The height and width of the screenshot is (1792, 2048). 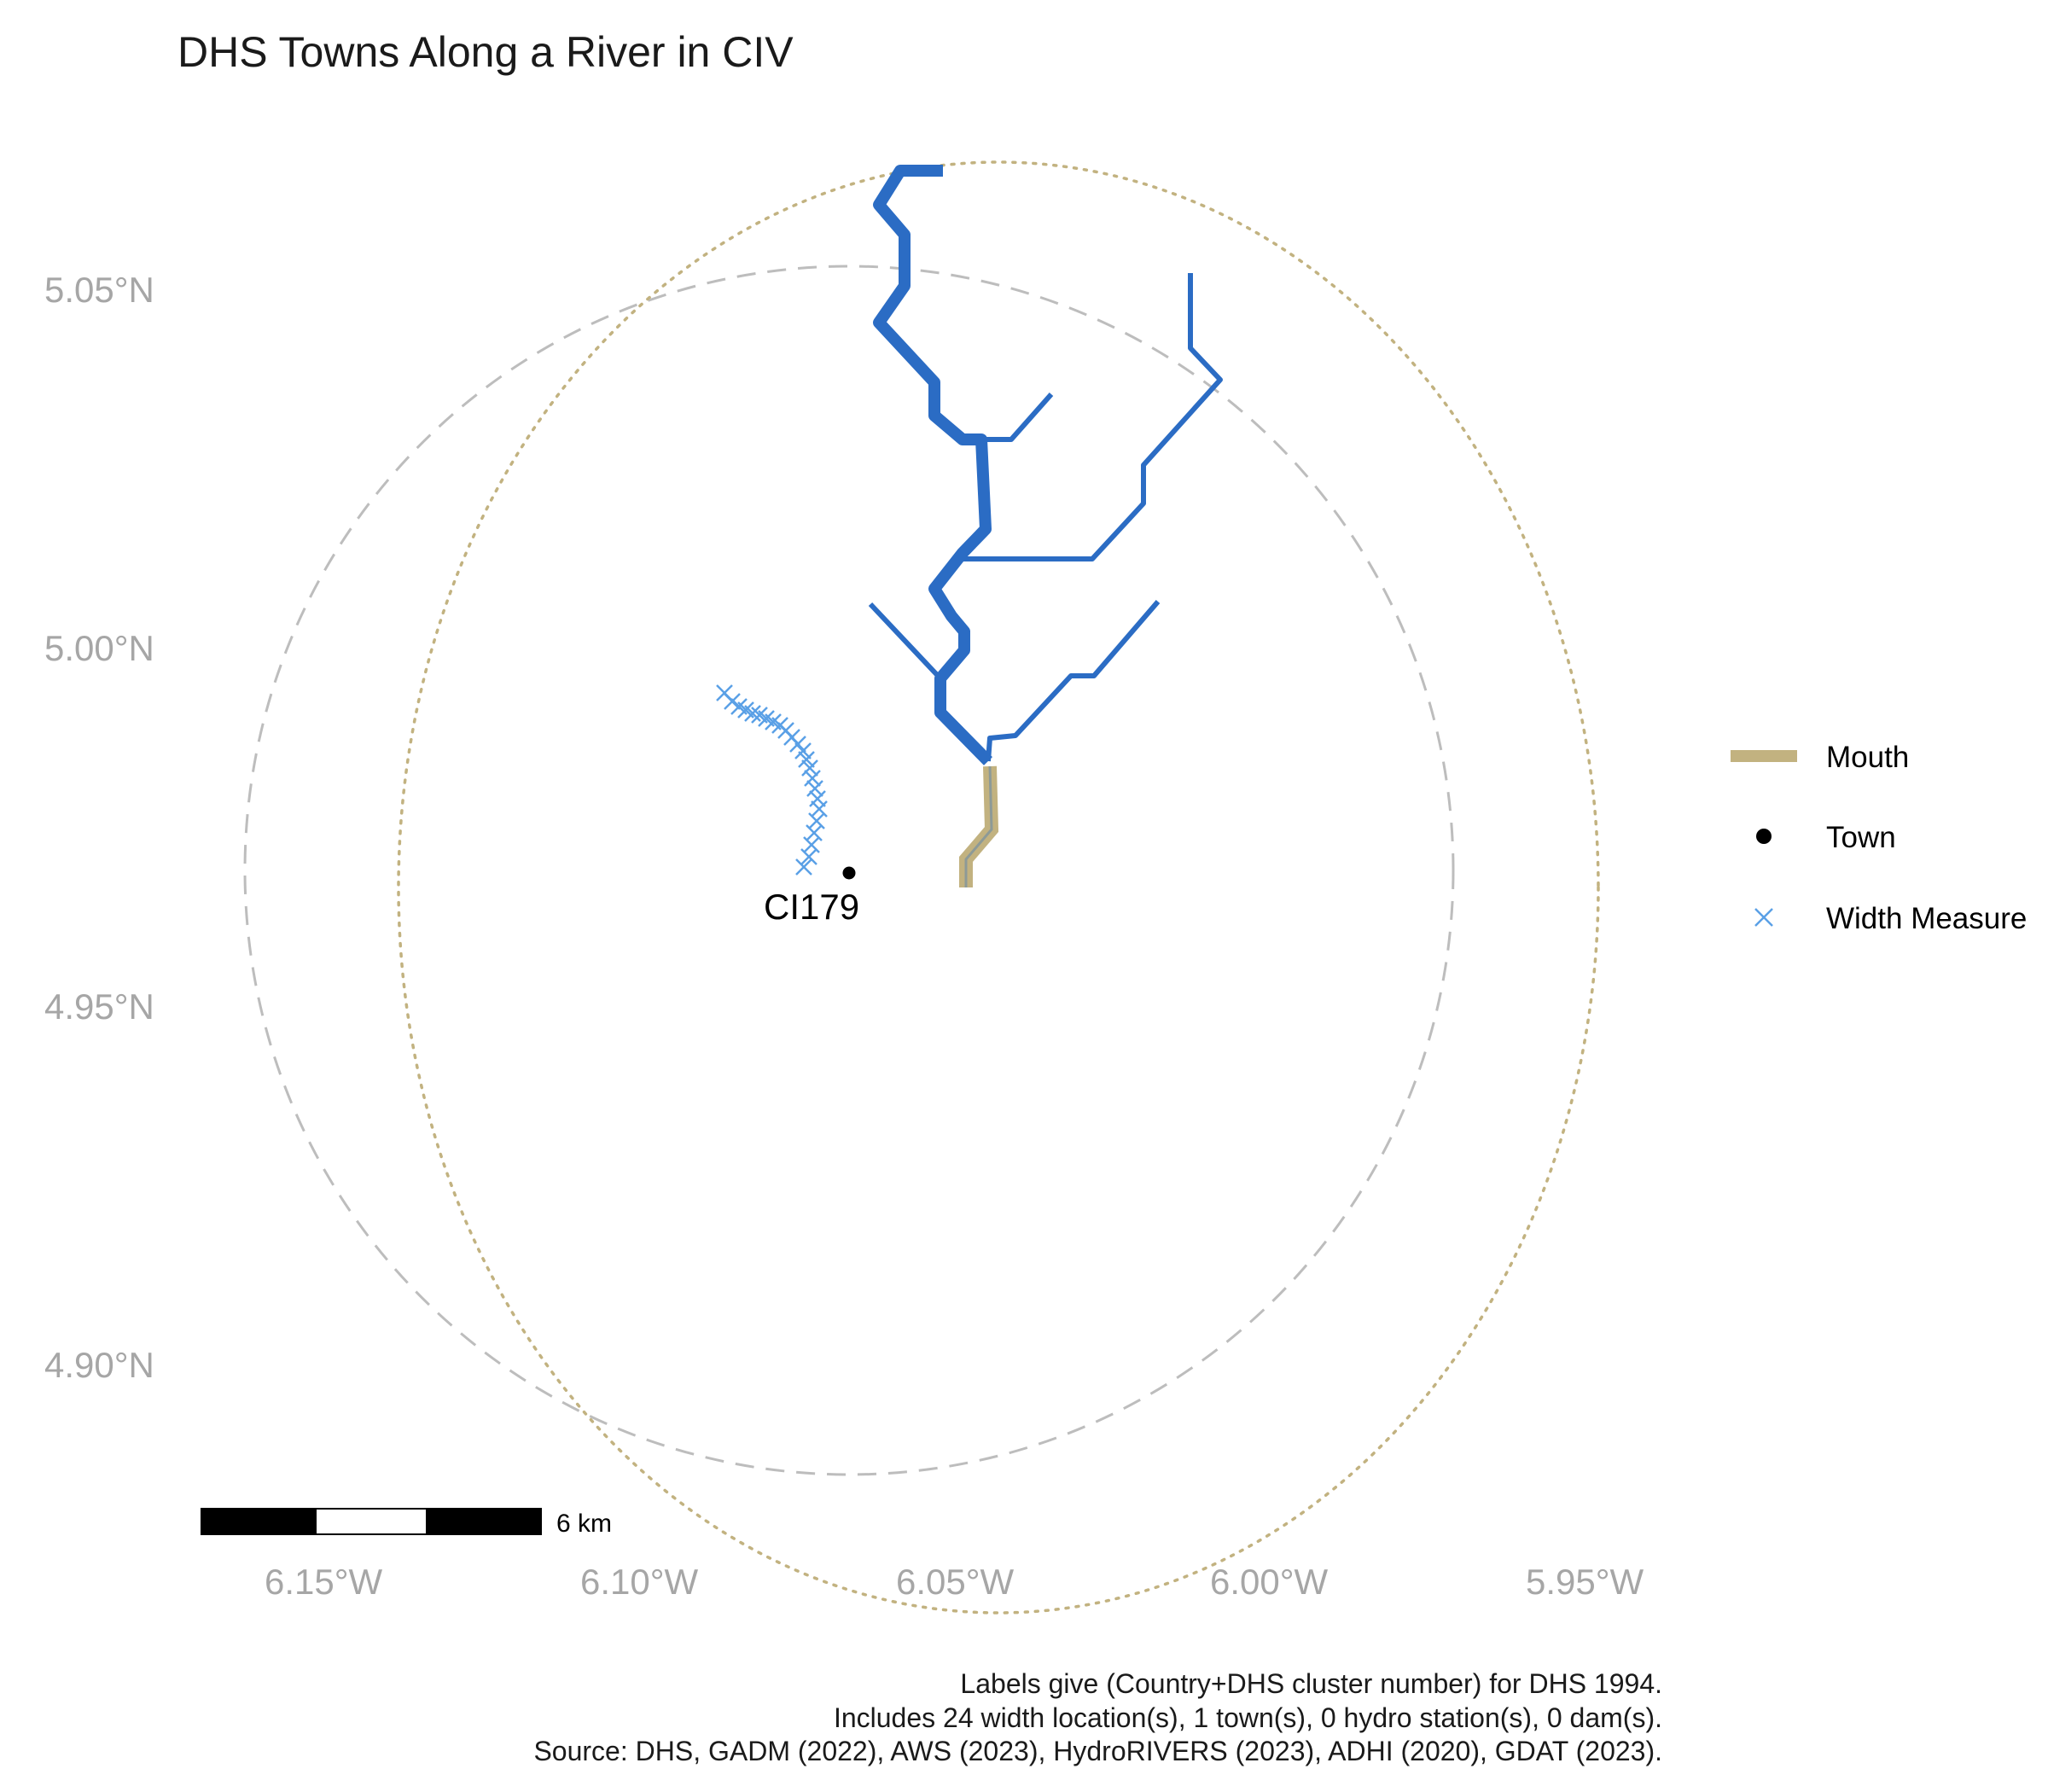 What do you see at coordinates (99, 827) in the screenshot?
I see `y-axis-labels: 5.05°N 5.00°N 4.95°N 4.90°N` at bounding box center [99, 827].